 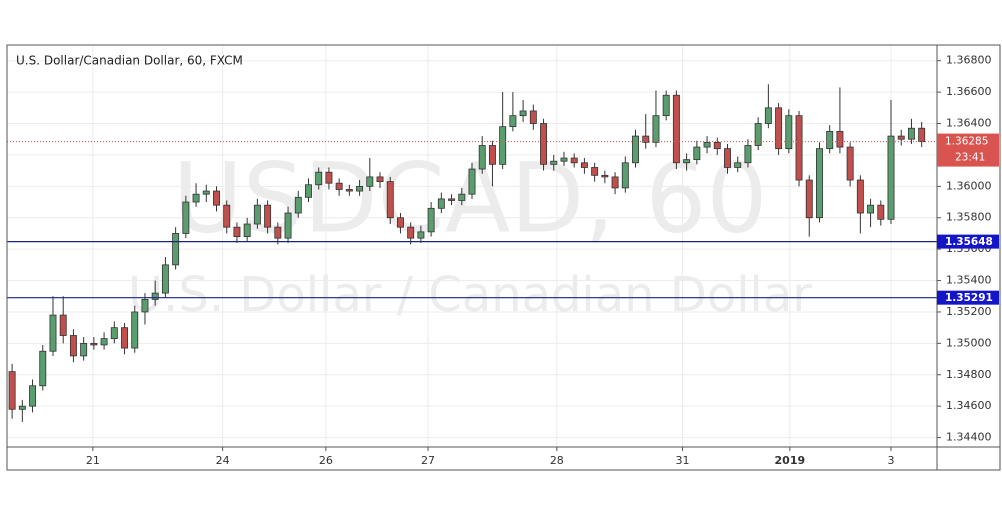 What do you see at coordinates (470, 295) in the screenshot?
I see `watermark-subtitle: U.S. Dollar / Canadian Dollar` at bounding box center [470, 295].